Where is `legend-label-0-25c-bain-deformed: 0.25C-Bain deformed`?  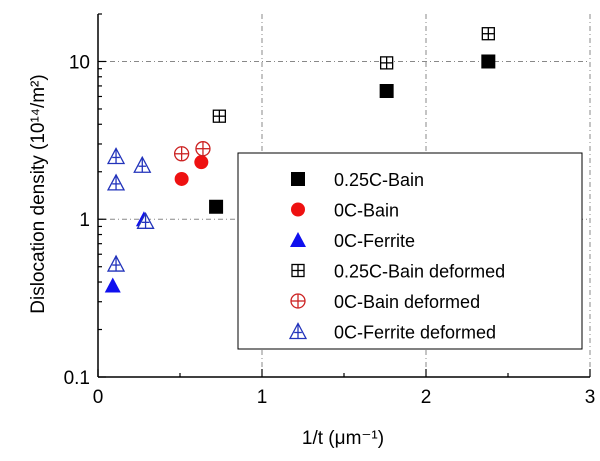
legend-label-0-25c-bain-deformed: 0.25C-Bain deformed is located at coordinates (419, 272).